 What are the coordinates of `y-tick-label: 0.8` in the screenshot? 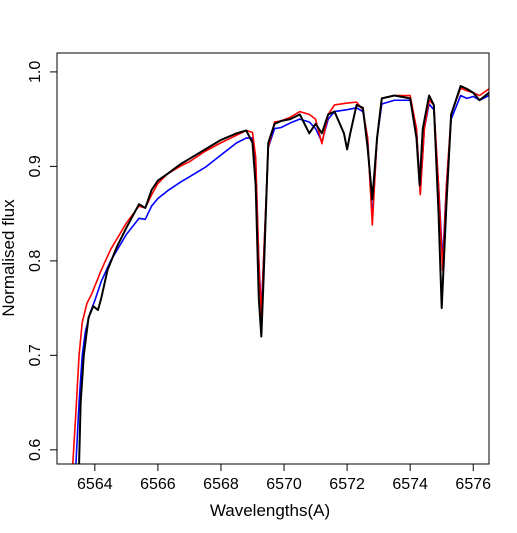 It's located at (35, 261).